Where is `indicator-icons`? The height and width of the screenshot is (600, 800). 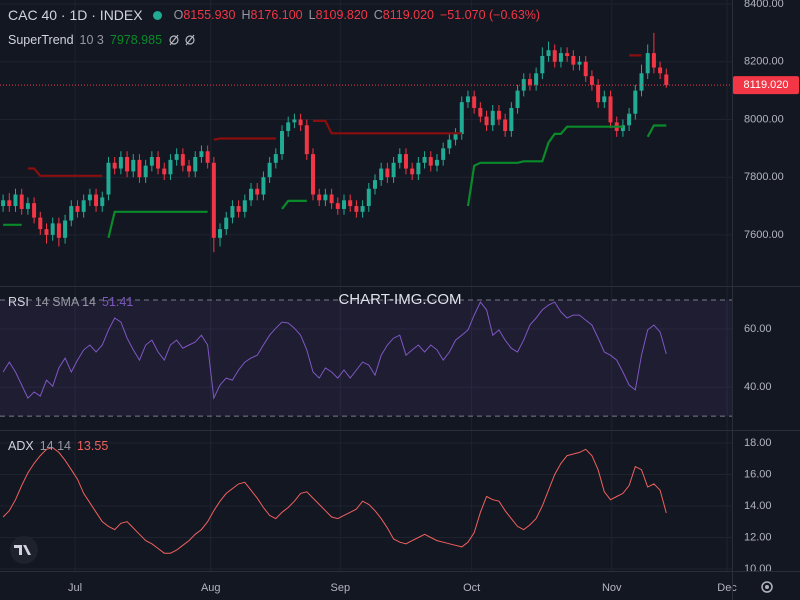
indicator-icons is located at coordinates (182, 40).